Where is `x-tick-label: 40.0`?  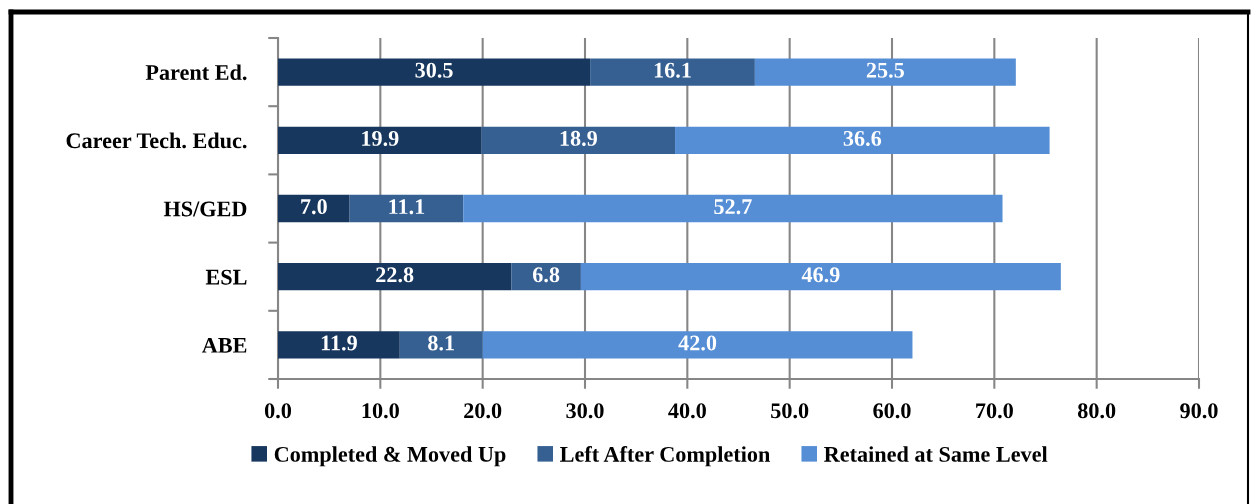 x-tick-label: 40.0 is located at coordinates (687, 411).